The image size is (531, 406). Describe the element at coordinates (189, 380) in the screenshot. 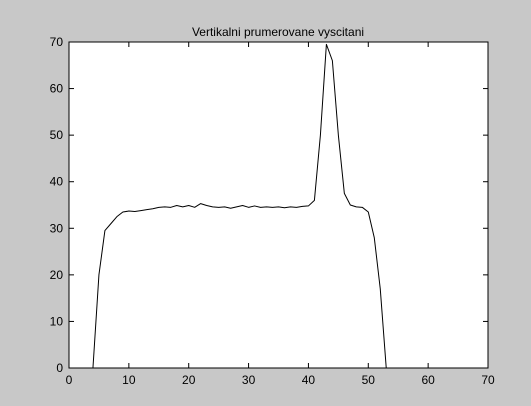

I see `x-tick-label: 20` at that location.